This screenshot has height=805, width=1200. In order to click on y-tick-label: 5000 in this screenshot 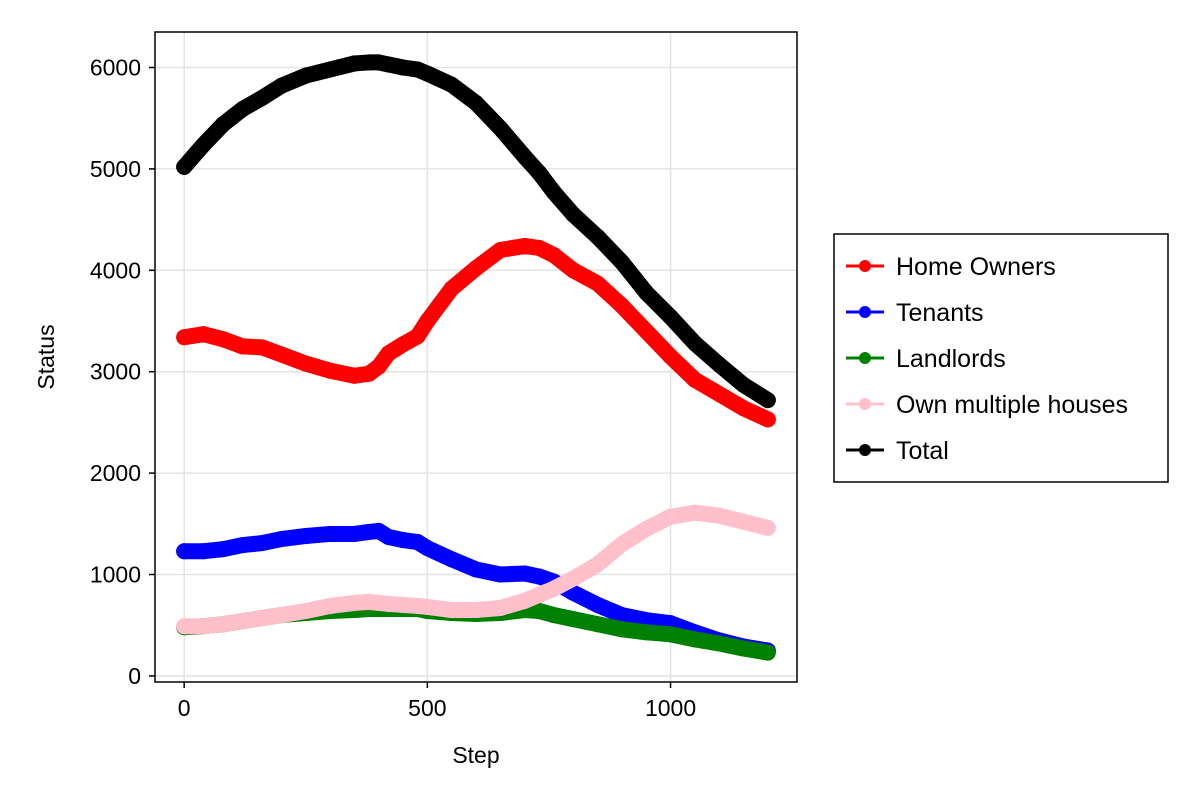, I will do `click(115, 169)`.